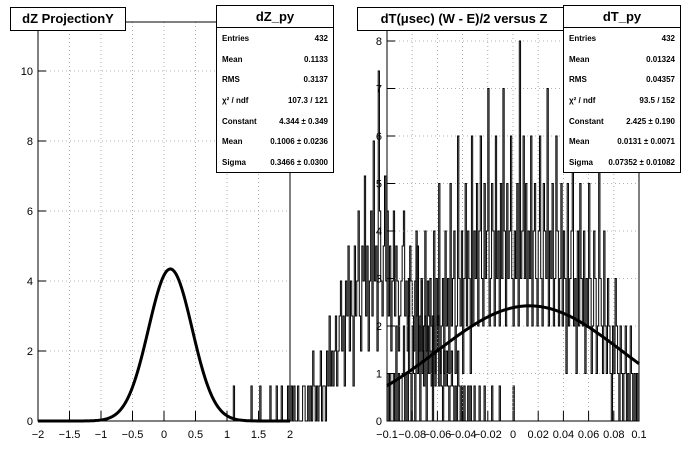 The width and height of the screenshot is (696, 472). I want to click on x-tick-label: −1, so click(101, 435).